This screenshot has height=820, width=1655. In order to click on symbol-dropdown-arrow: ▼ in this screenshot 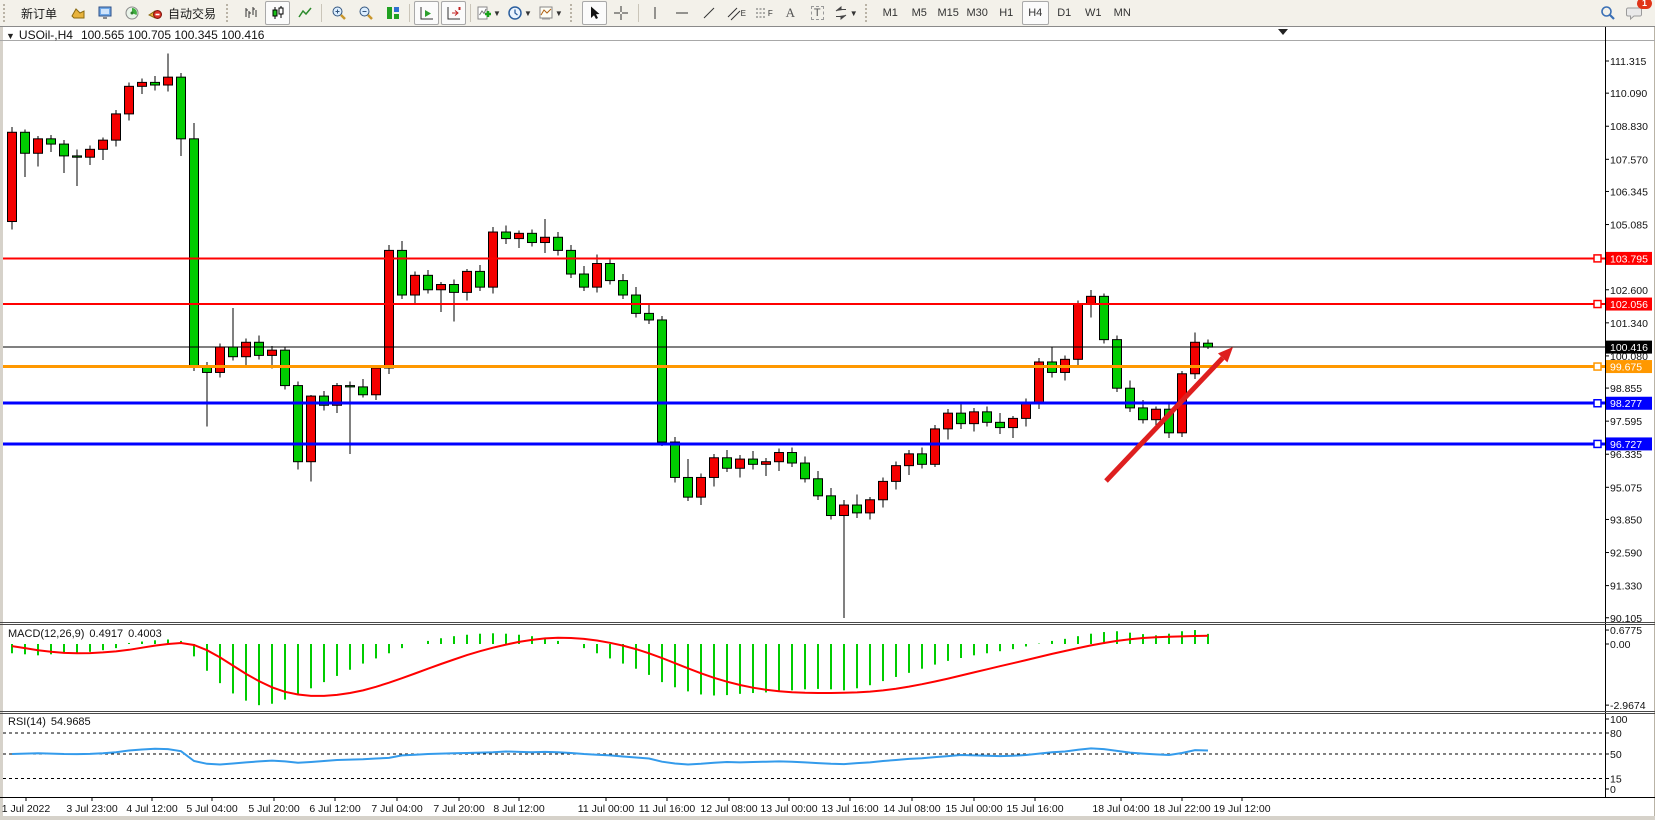, I will do `click(10, 36)`.